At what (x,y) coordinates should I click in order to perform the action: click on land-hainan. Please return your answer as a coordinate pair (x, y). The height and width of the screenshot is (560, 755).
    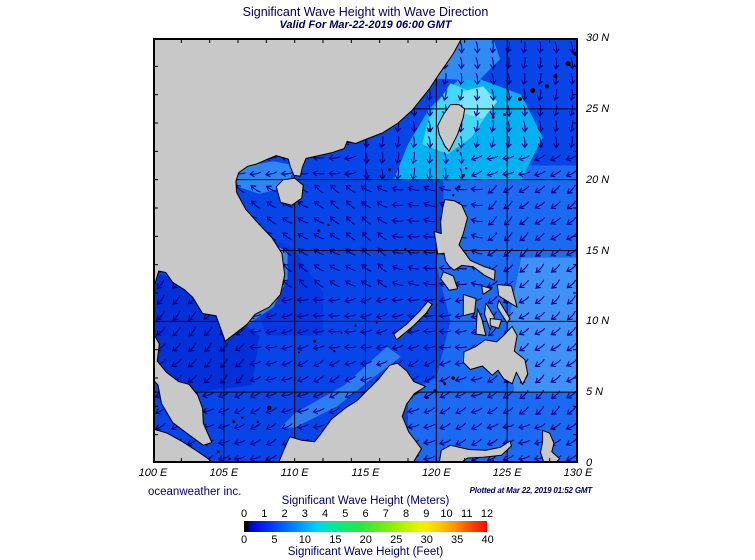
    Looking at the image, I should click on (289, 191).